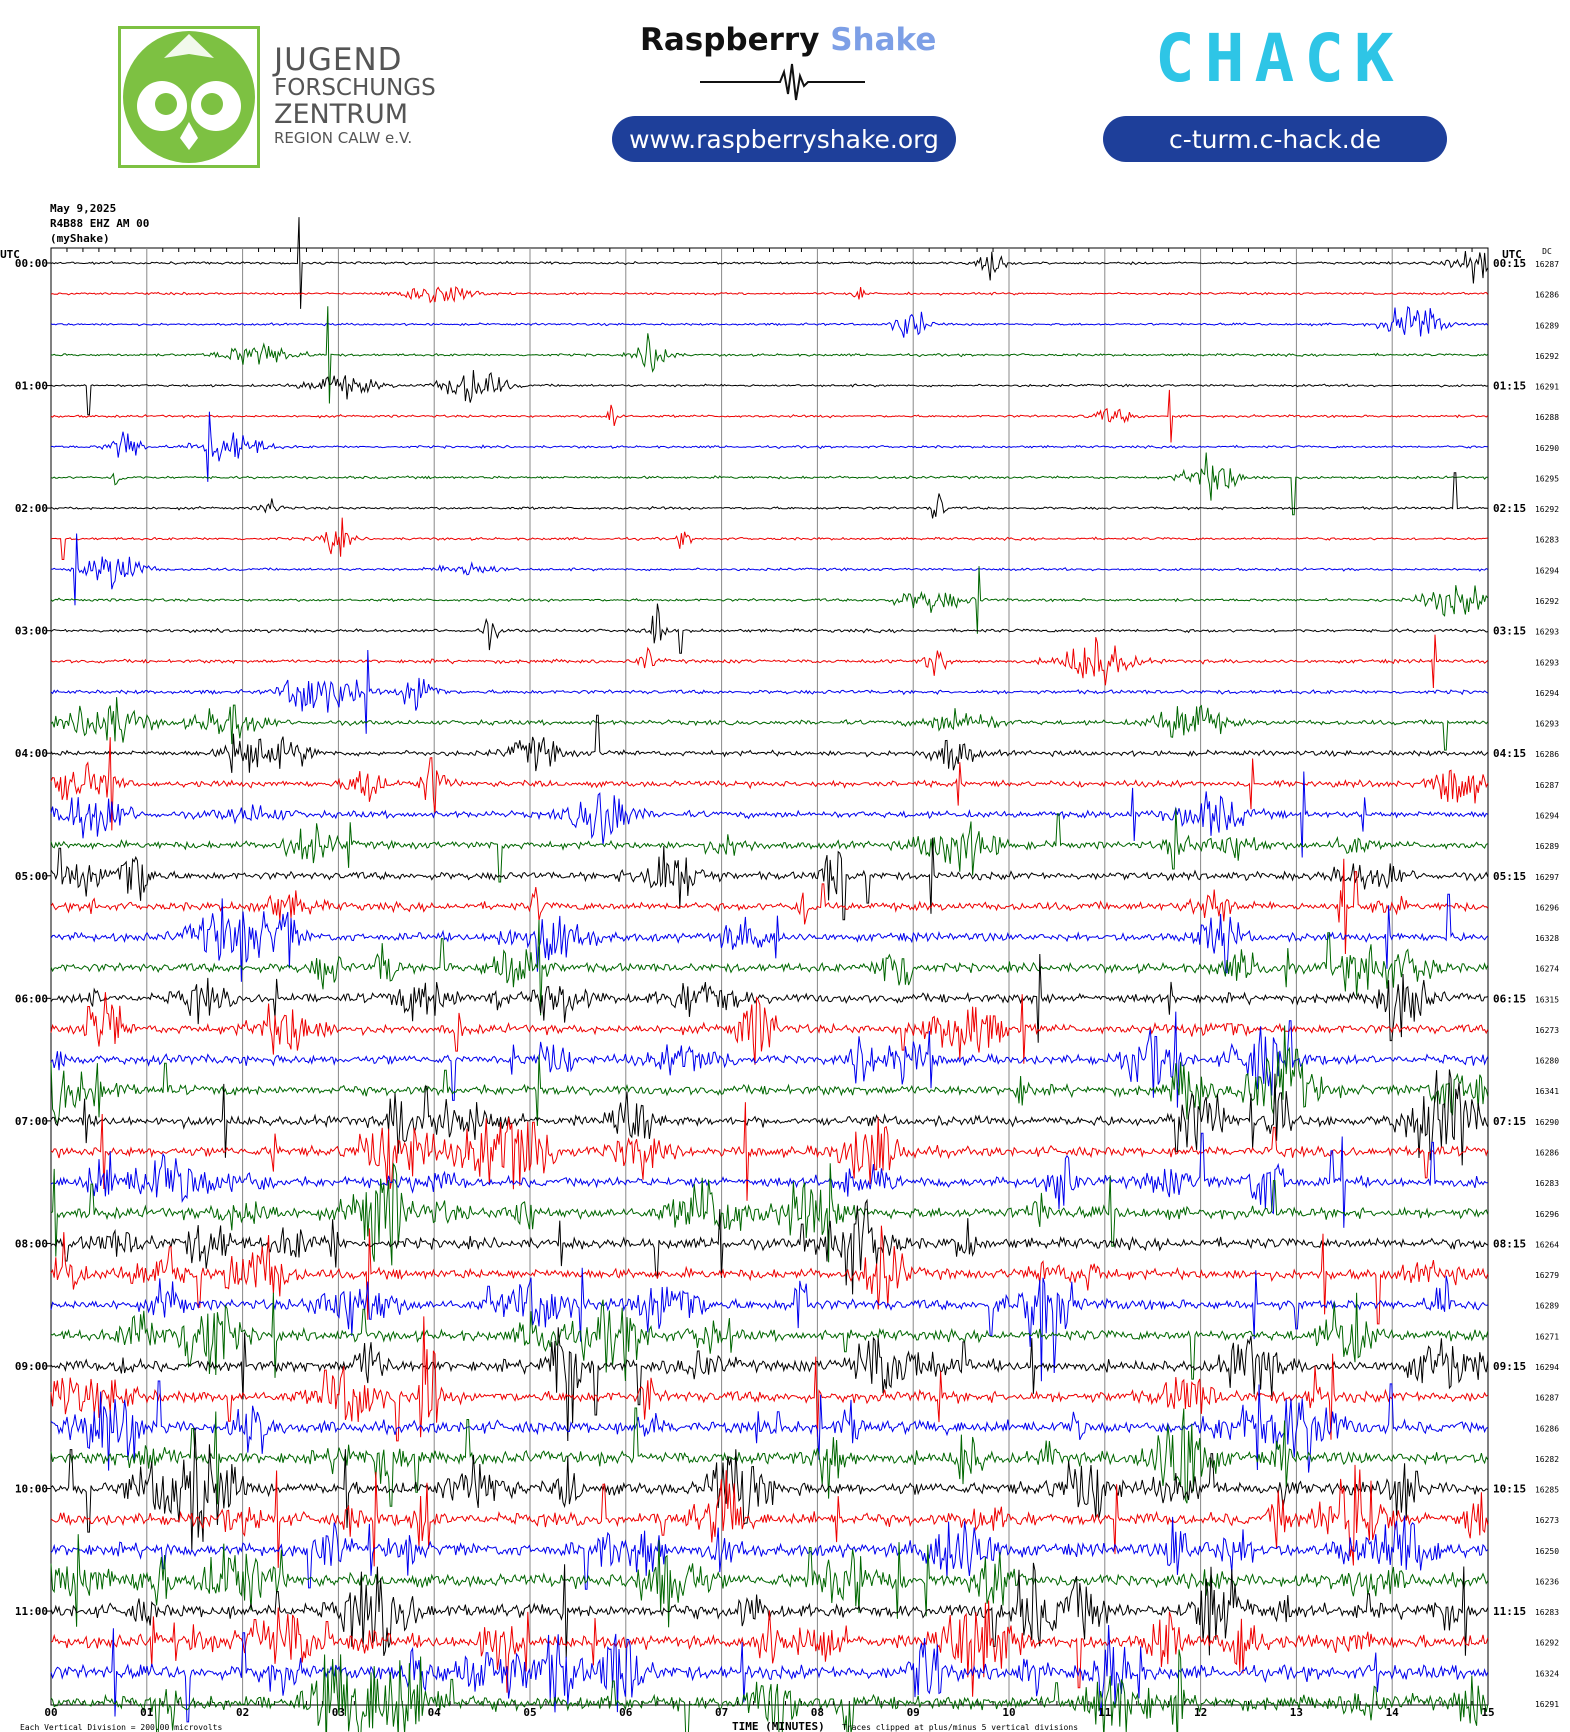  Describe the element at coordinates (1275, 139) in the screenshot. I see `chack-url-button: c-turm.c-hack.de` at that location.